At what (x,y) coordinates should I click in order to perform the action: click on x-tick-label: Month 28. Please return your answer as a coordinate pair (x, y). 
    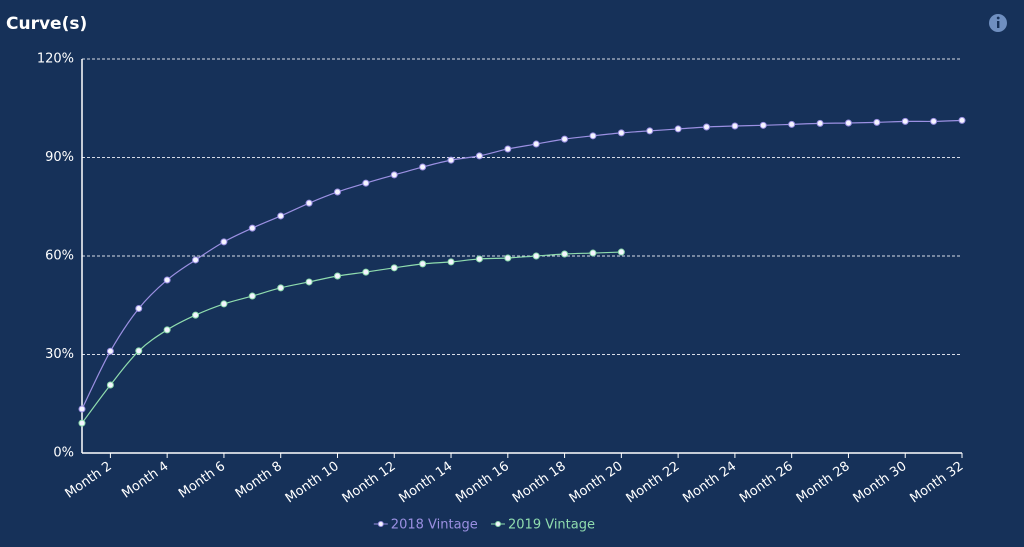
    Looking at the image, I should click on (823, 483).